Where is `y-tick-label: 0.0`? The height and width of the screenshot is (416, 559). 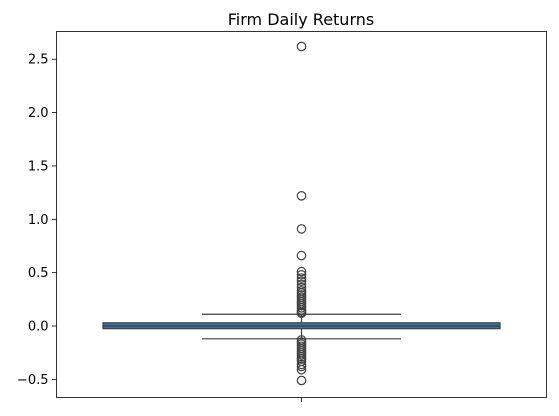
y-tick-label: 0.0 is located at coordinates (38, 327).